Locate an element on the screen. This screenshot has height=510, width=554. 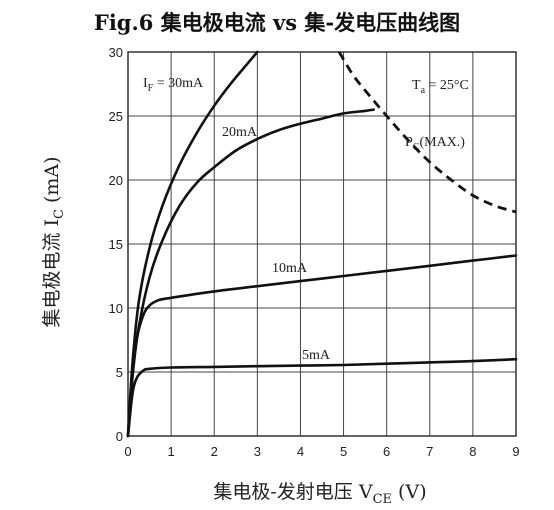
x-tick-label-2: 2 is located at coordinates (214, 451).